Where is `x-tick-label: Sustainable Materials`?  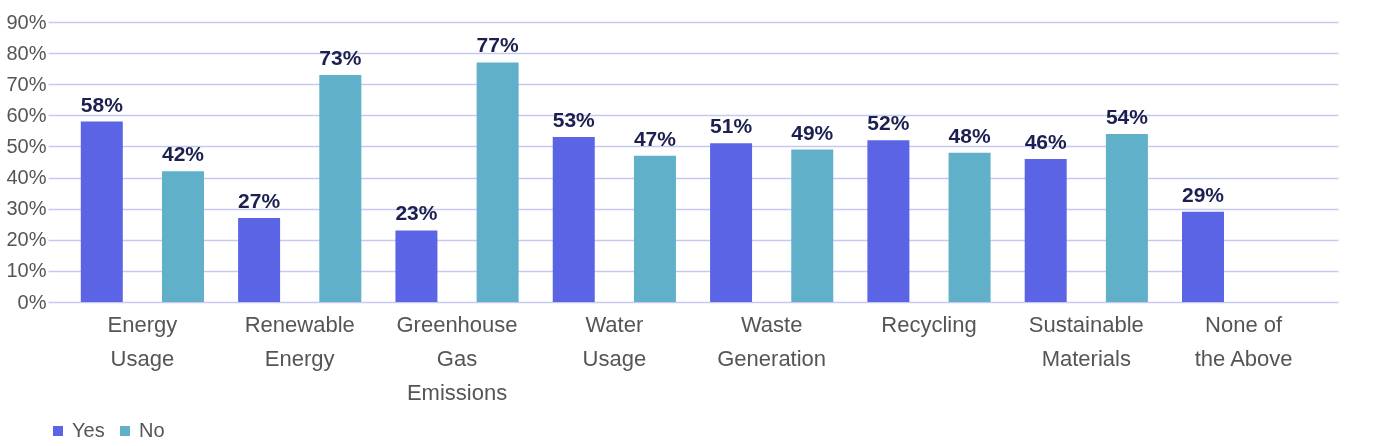 x-tick-label: Sustainable Materials is located at coordinates (1086, 341).